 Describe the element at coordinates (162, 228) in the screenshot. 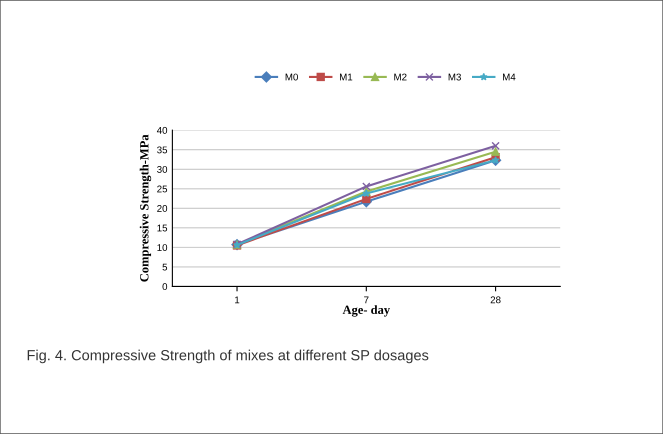

I see `y-tick-label: 15` at that location.